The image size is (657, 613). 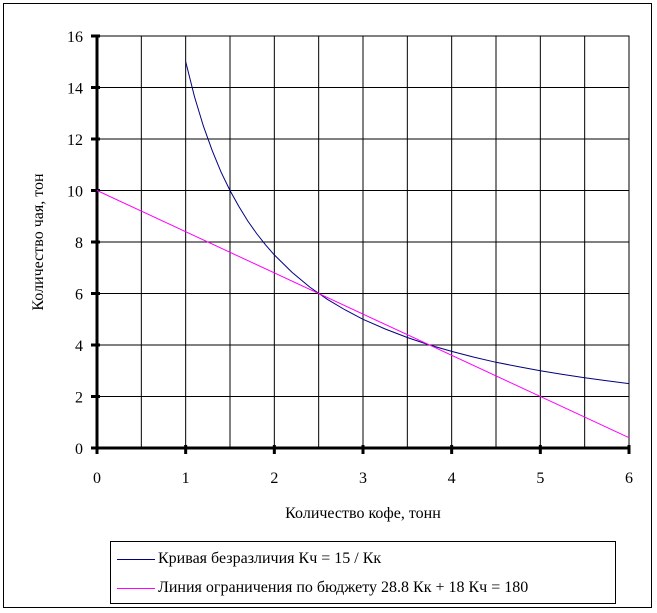 I want to click on y-tick-label: 4, so click(x=79, y=346).